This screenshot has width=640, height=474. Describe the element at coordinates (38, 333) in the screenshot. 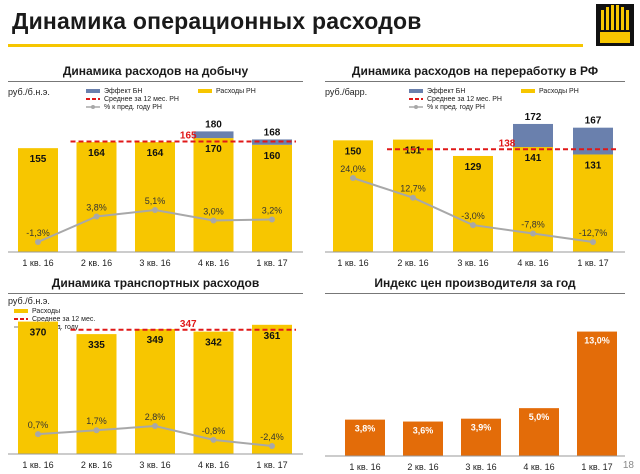

I see `bar-value-label: 370` at that location.